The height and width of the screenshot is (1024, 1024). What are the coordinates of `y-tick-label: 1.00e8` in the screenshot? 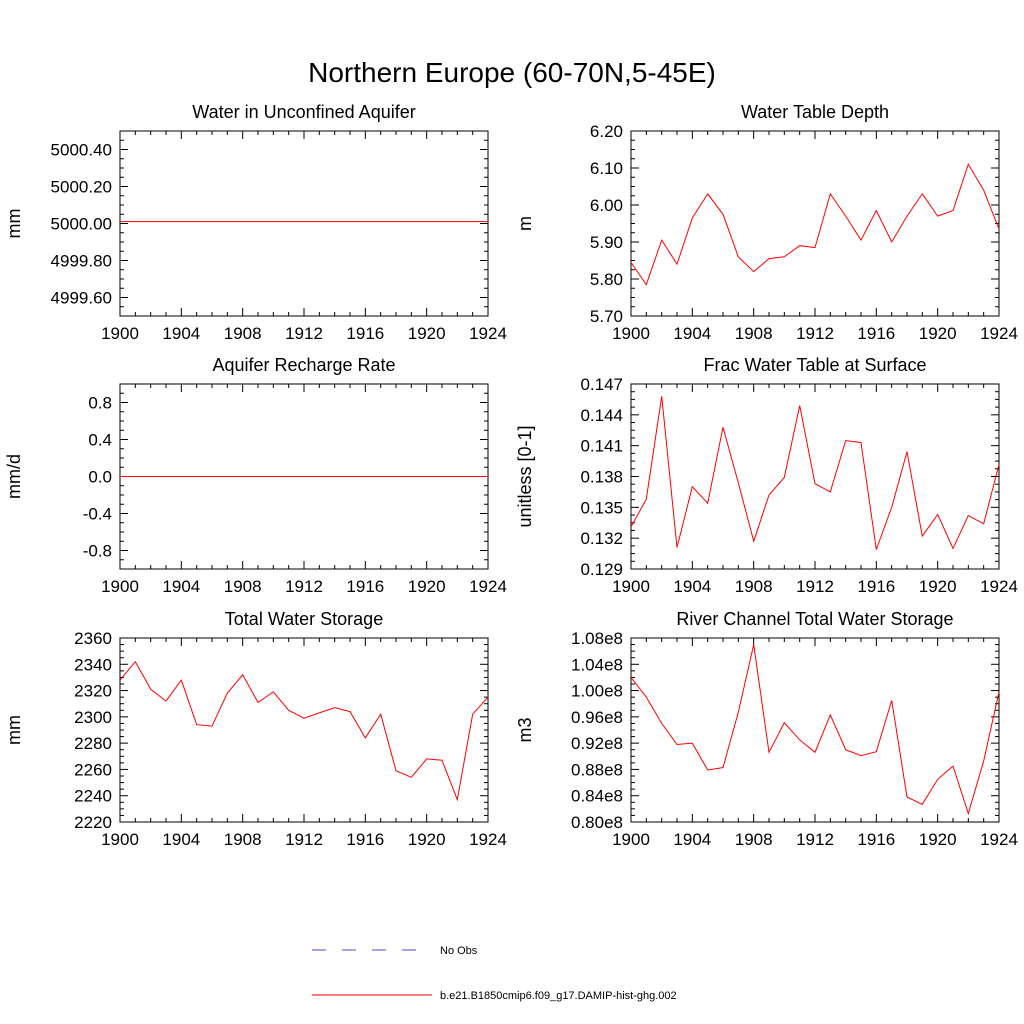 It's located at (597, 691).